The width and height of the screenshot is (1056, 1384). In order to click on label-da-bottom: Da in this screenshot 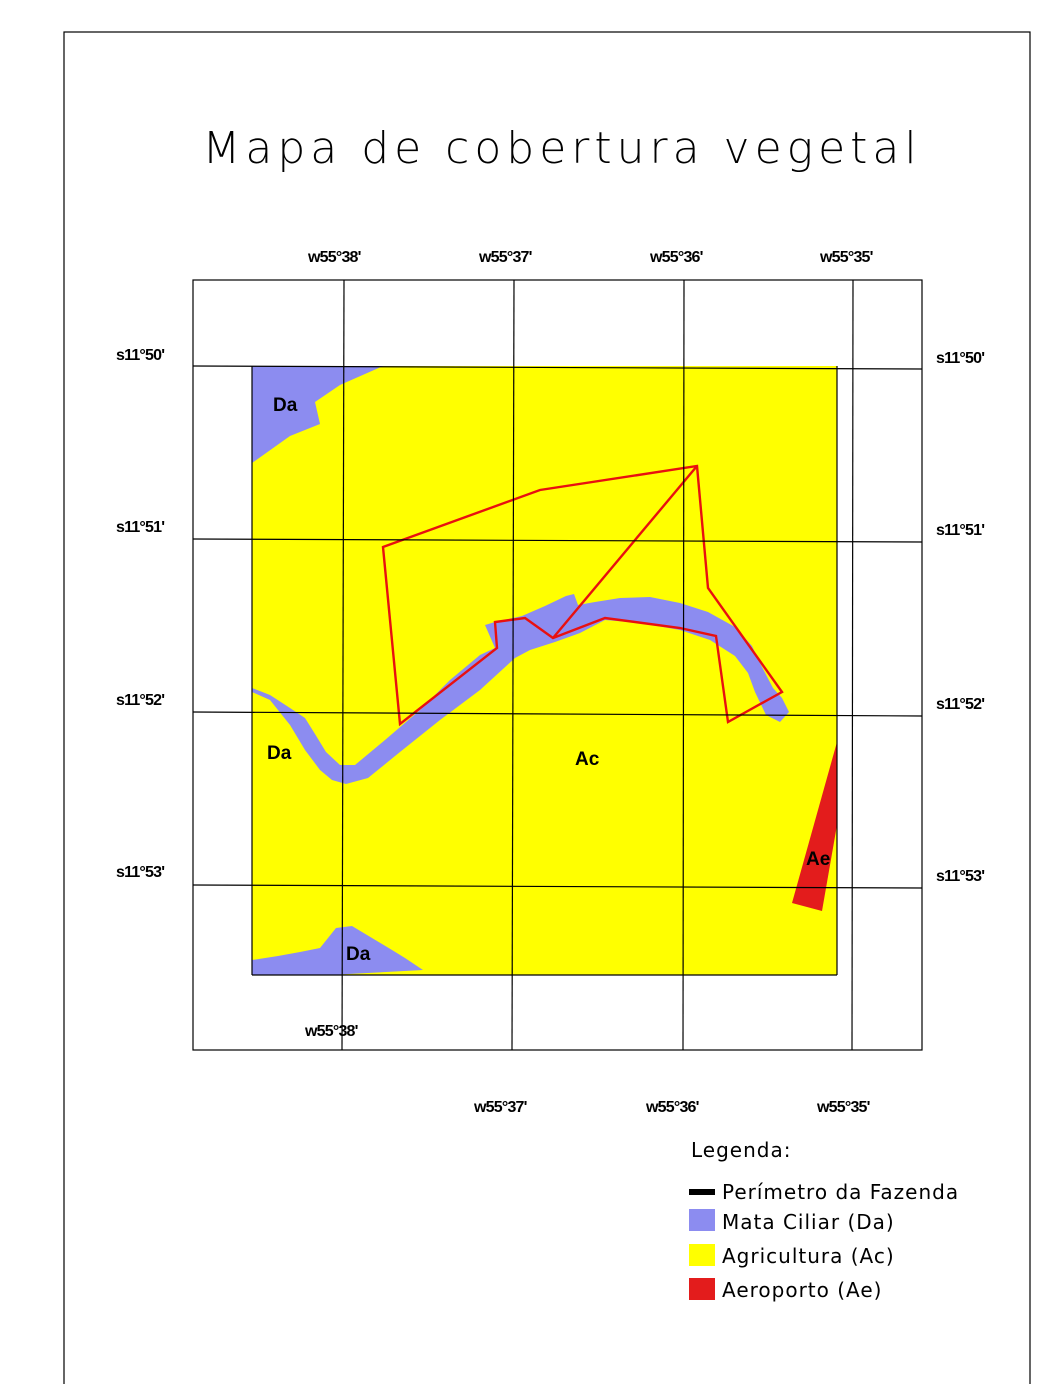, I will do `click(358, 954)`.